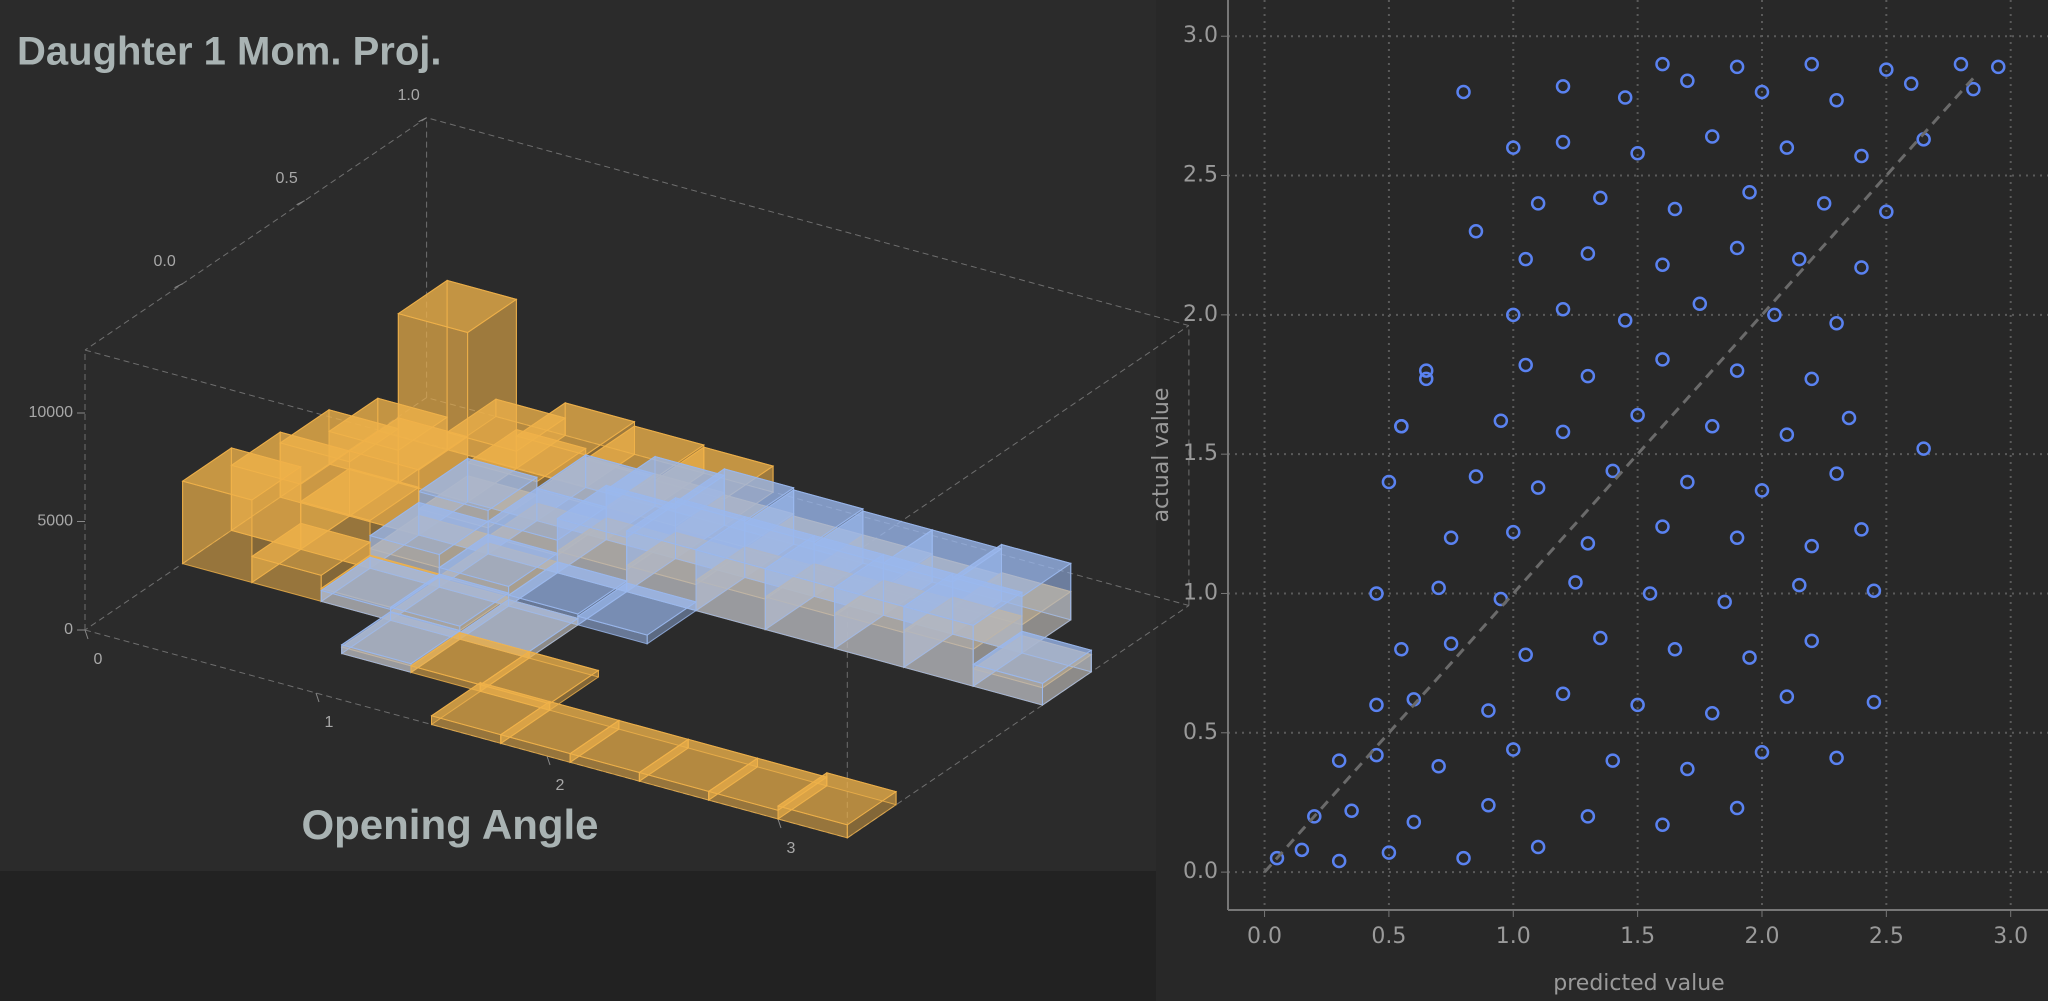 This screenshot has height=1001, width=2048. Describe the element at coordinates (1513, 936) in the screenshot. I see `x-tick-label: 1.0` at that location.